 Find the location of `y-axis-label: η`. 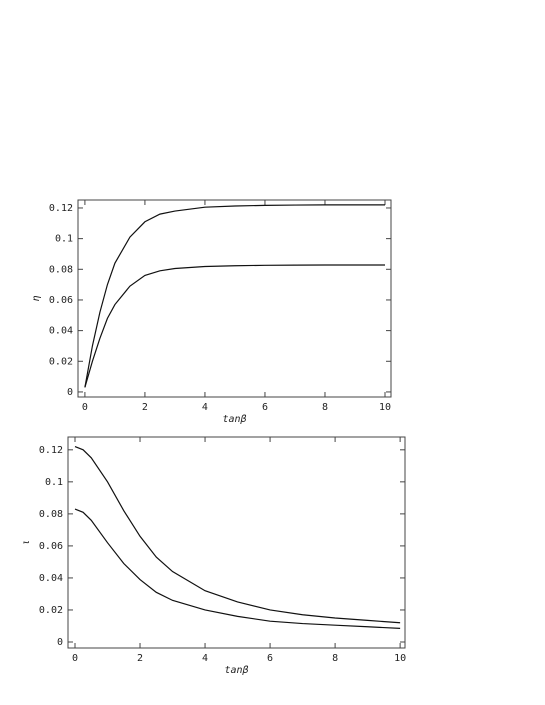

y-axis-label: η is located at coordinates (36, 298).